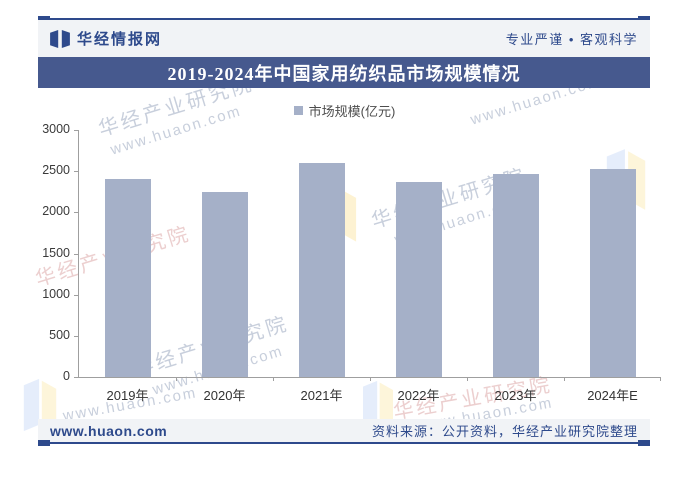 Image resolution: width=689 pixels, height=477 pixels. I want to click on chart-title: 2019-2024年中国家用纺织品市场规模情况, so click(344, 73).